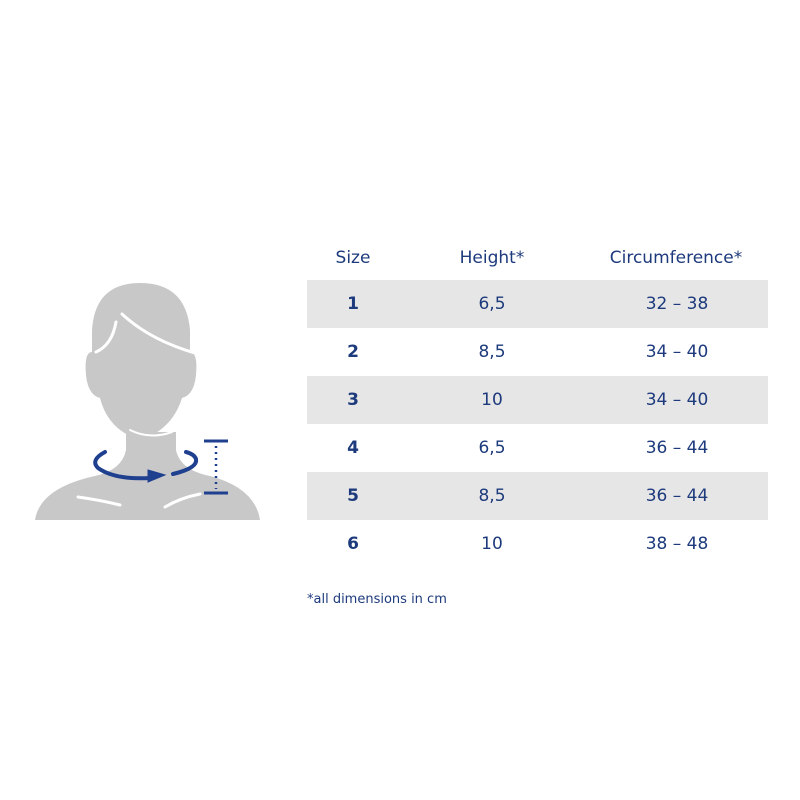 This screenshot has width=800, height=800. I want to click on size-cell: 2, so click(353, 352).